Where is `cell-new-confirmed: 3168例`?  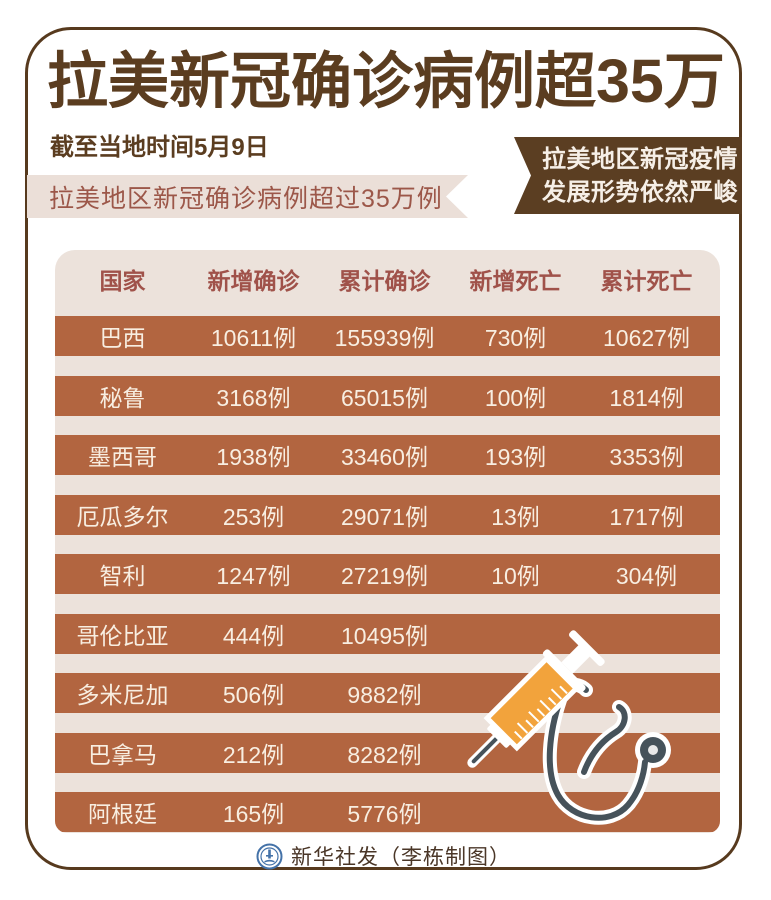
cell-new-confirmed: 3168例 is located at coordinates (253, 397).